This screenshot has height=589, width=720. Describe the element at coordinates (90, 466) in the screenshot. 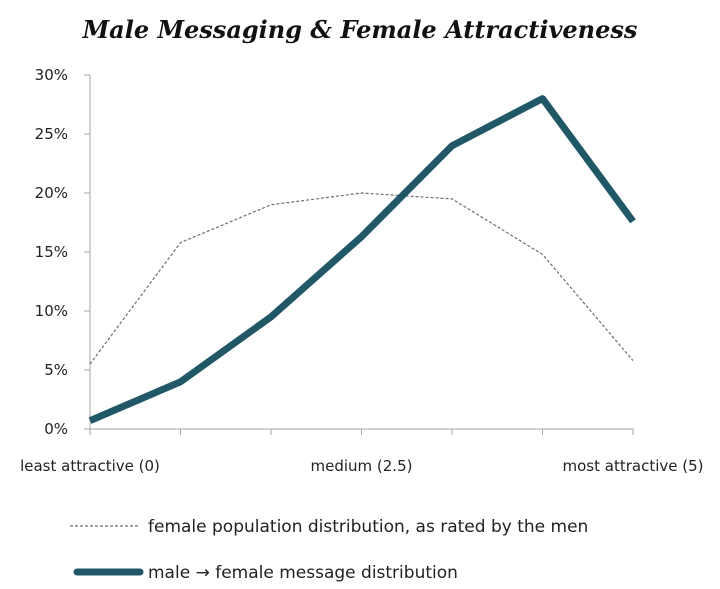

I see `x-tick-label: least attractive (0)` at that location.